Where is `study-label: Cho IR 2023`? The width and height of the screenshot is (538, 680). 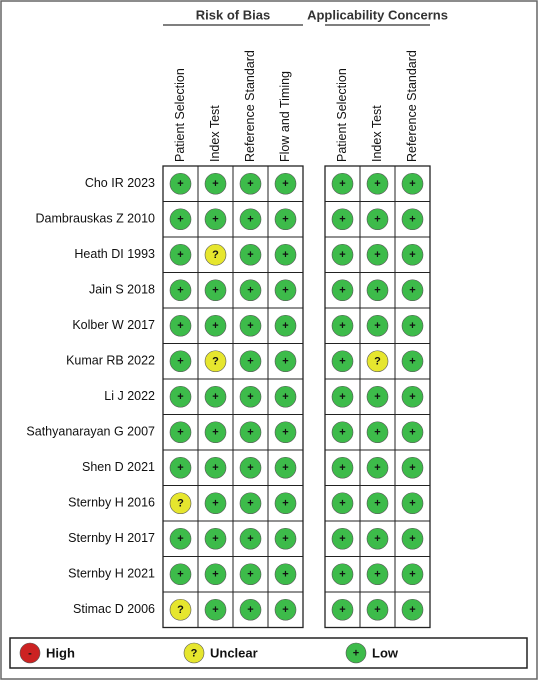
study-label: Cho IR 2023 is located at coordinates (120, 183).